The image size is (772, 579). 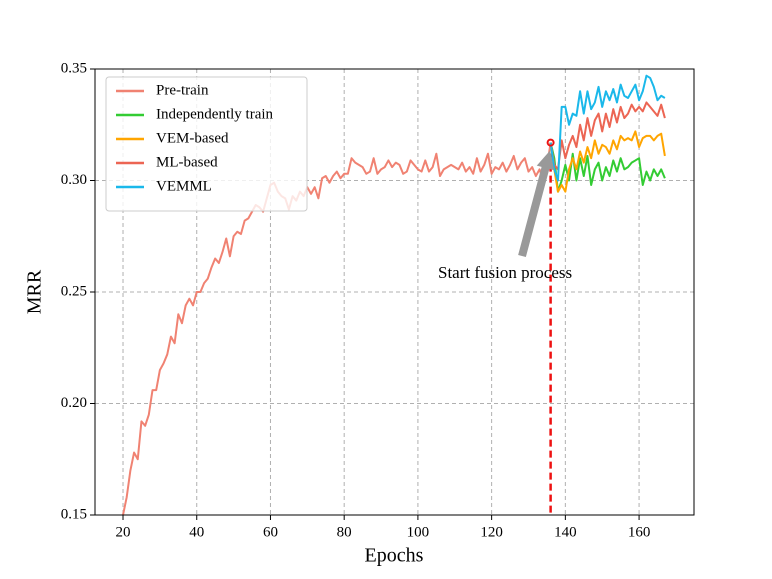 I want to click on x-tick-label: 40, so click(x=196, y=532).